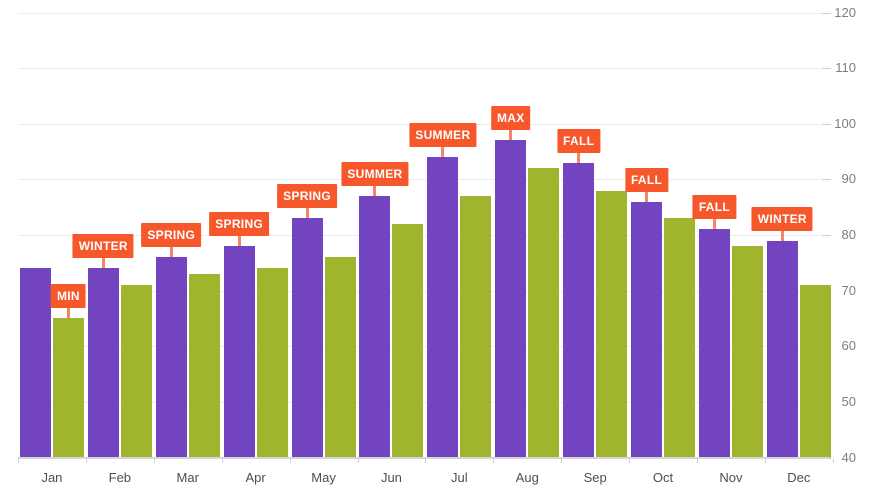  What do you see at coordinates (680, 338) in the screenshot?
I see `bar-series-2-oct` at bounding box center [680, 338].